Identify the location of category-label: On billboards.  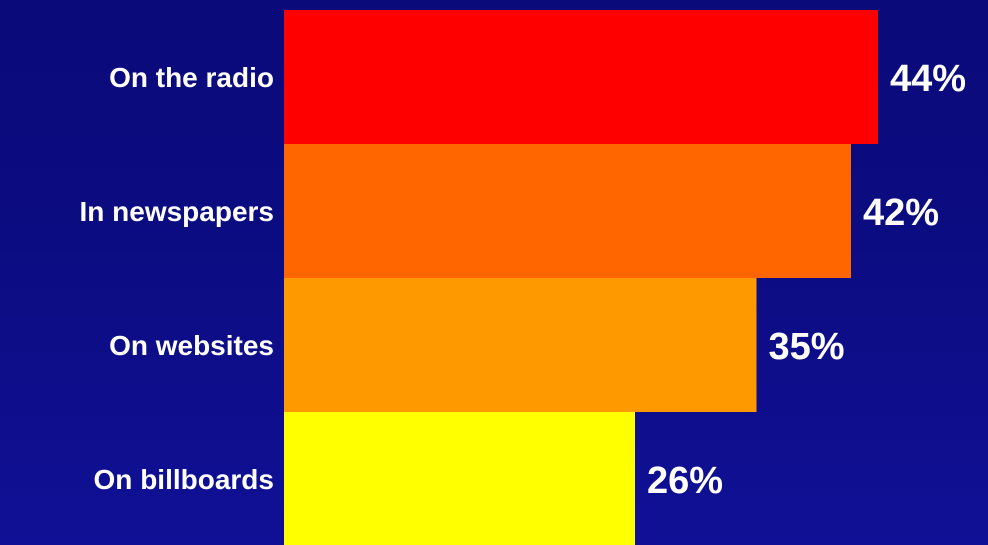
(184, 479).